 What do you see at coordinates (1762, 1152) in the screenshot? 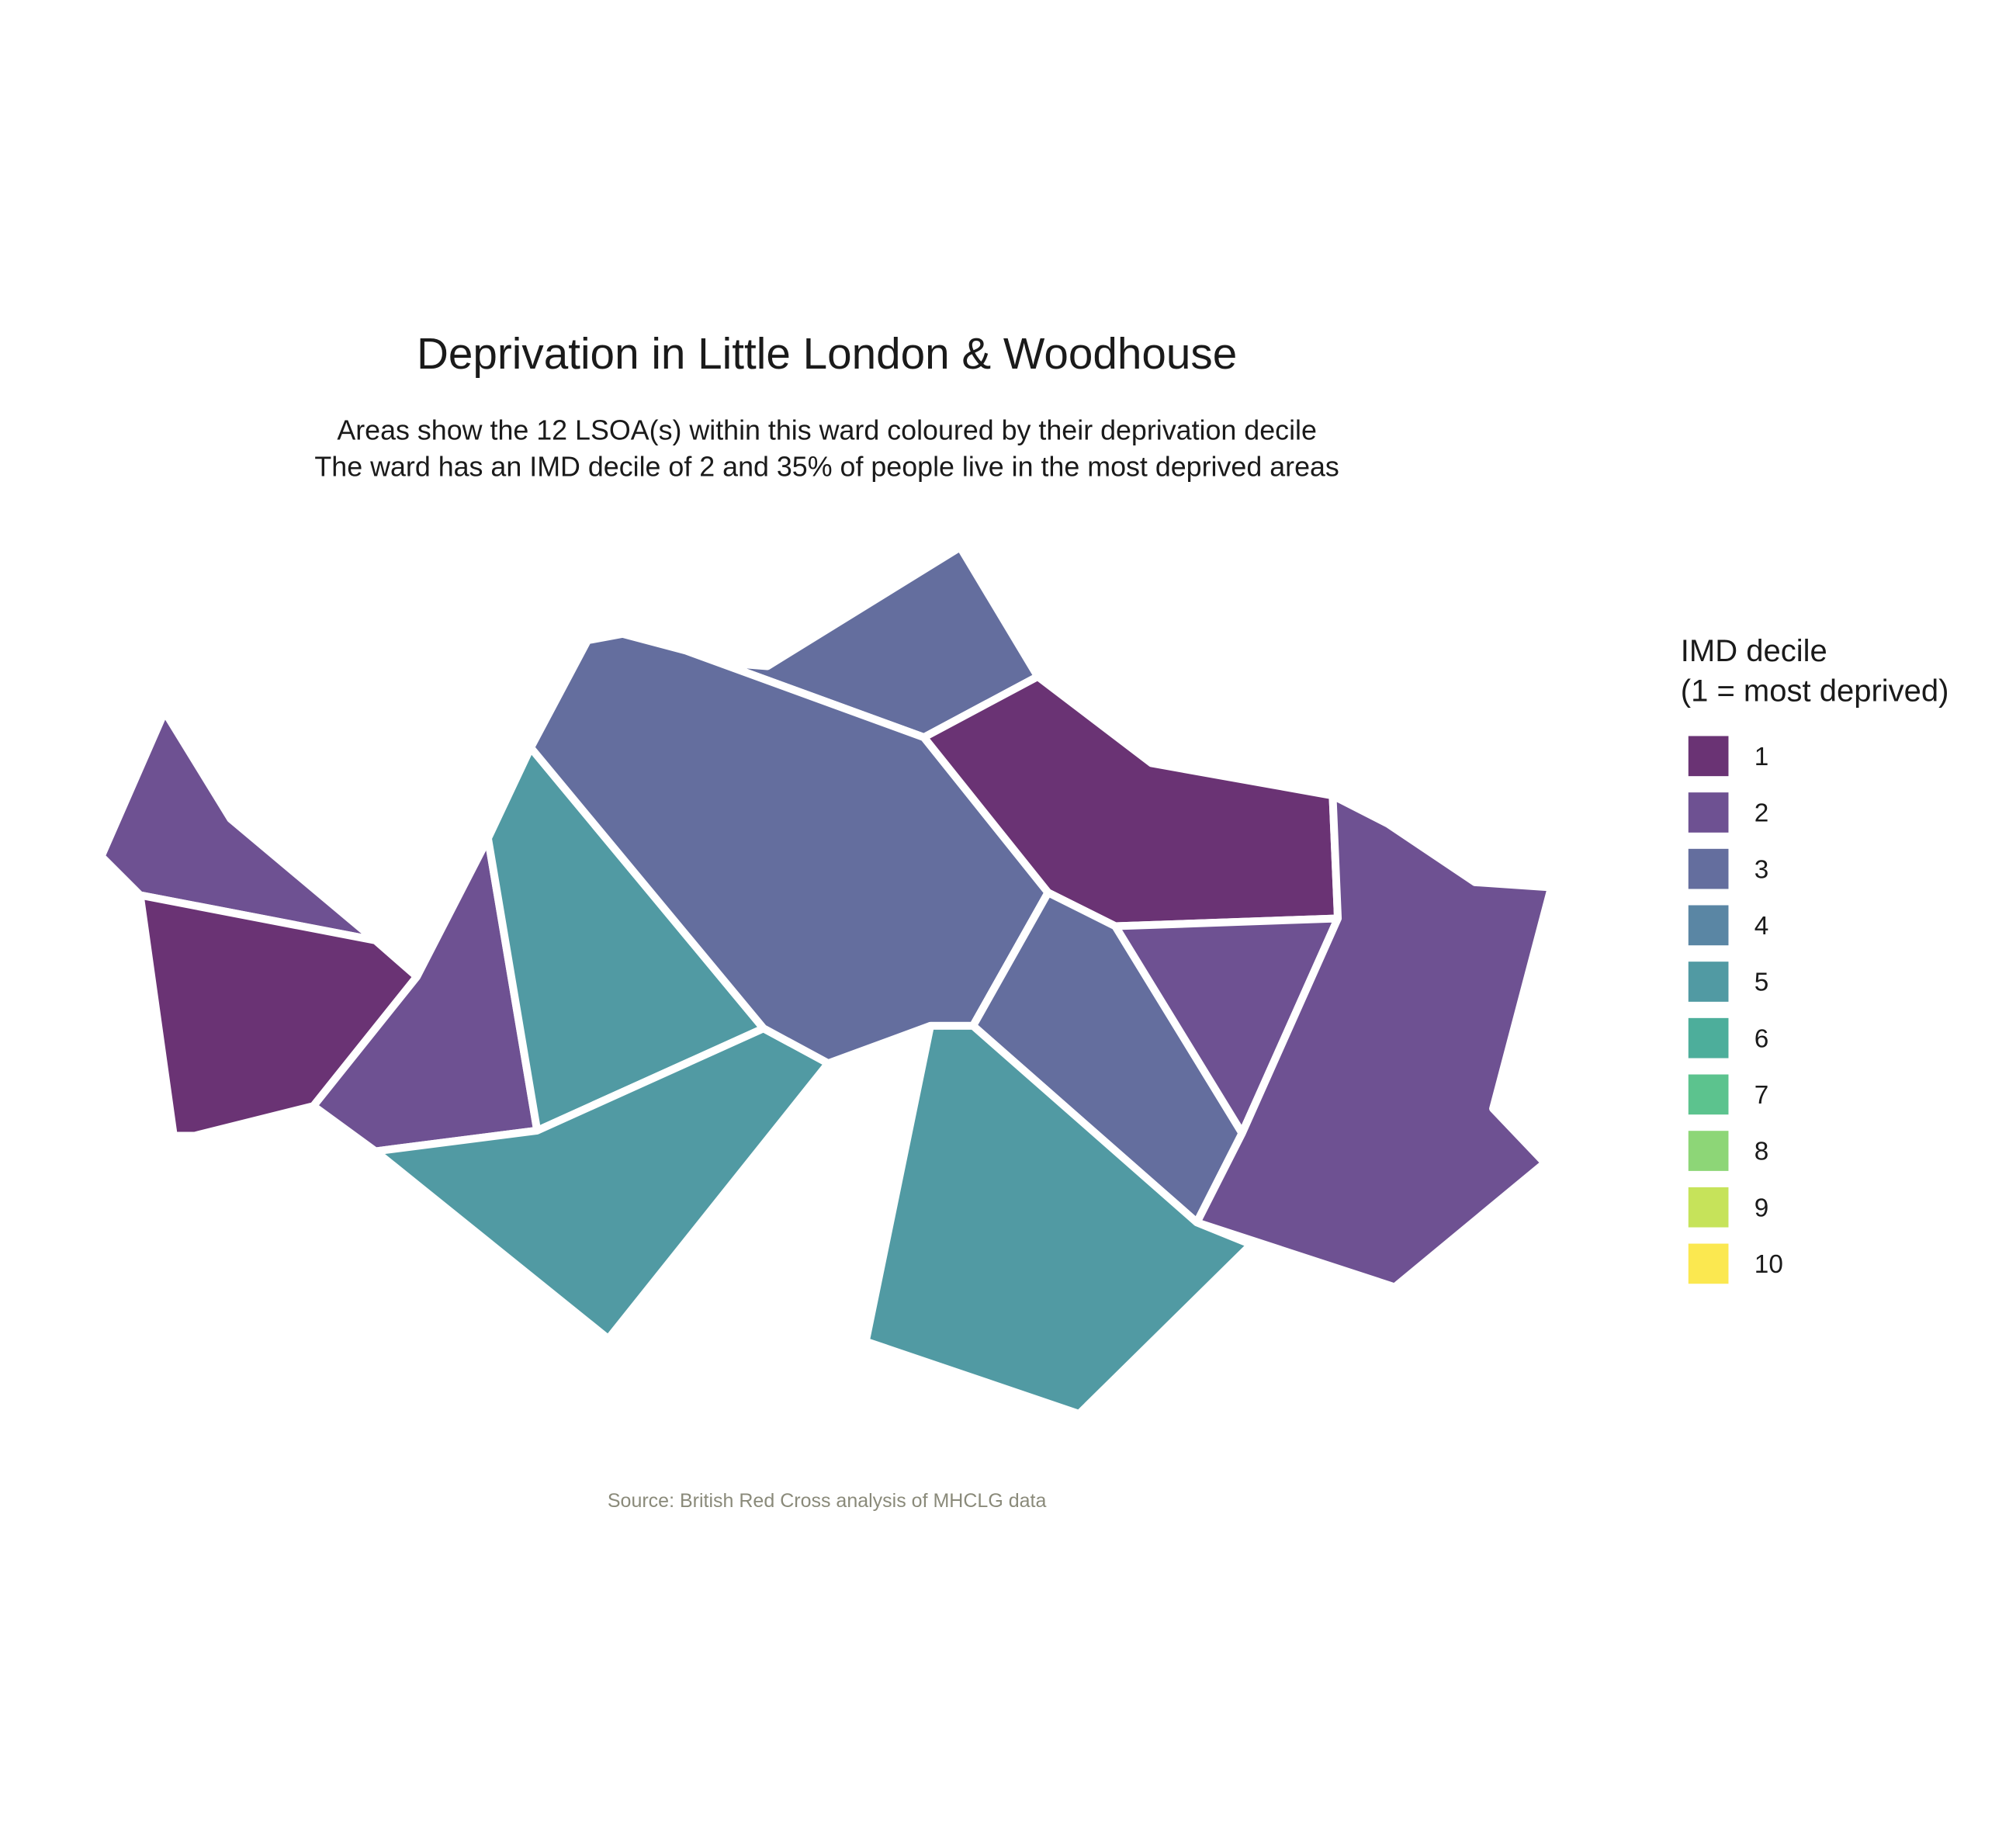
I see `legend-label-8: 8` at bounding box center [1762, 1152].